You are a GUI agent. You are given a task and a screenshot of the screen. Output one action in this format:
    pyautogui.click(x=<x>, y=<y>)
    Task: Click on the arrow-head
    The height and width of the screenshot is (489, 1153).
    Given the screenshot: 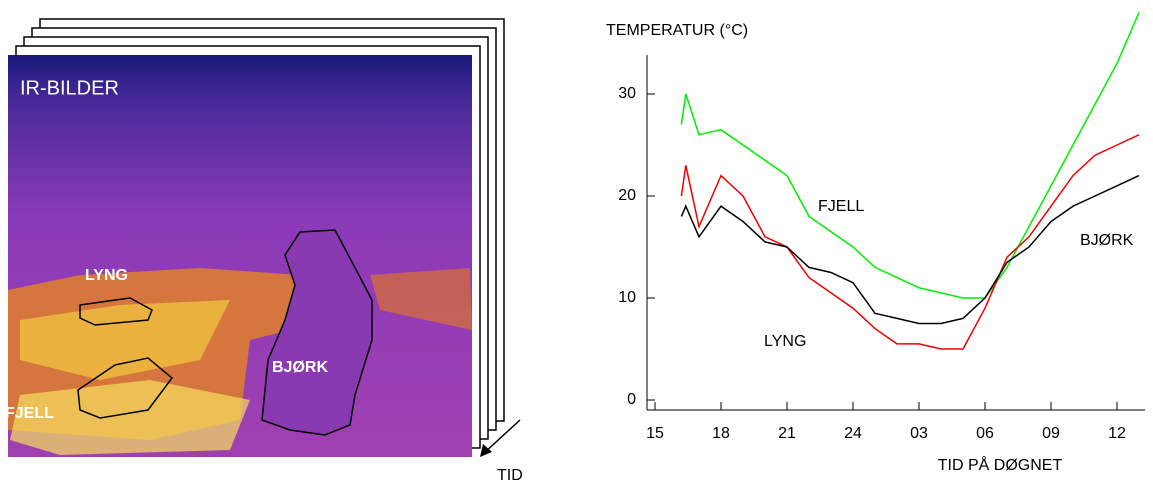 What is the action you would take?
    pyautogui.click(x=486, y=450)
    